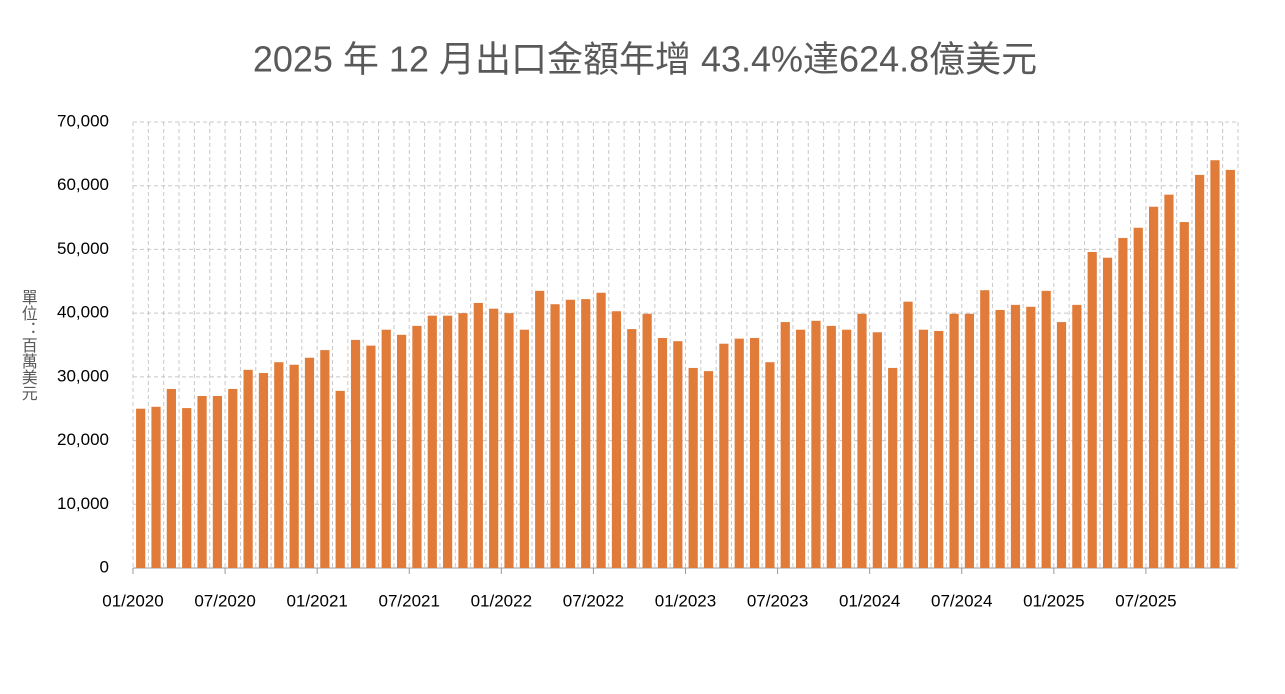 This screenshot has width=1285, height=694. Describe the element at coordinates (83, 248) in the screenshot. I see `y-tick-label: 50,000` at that location.